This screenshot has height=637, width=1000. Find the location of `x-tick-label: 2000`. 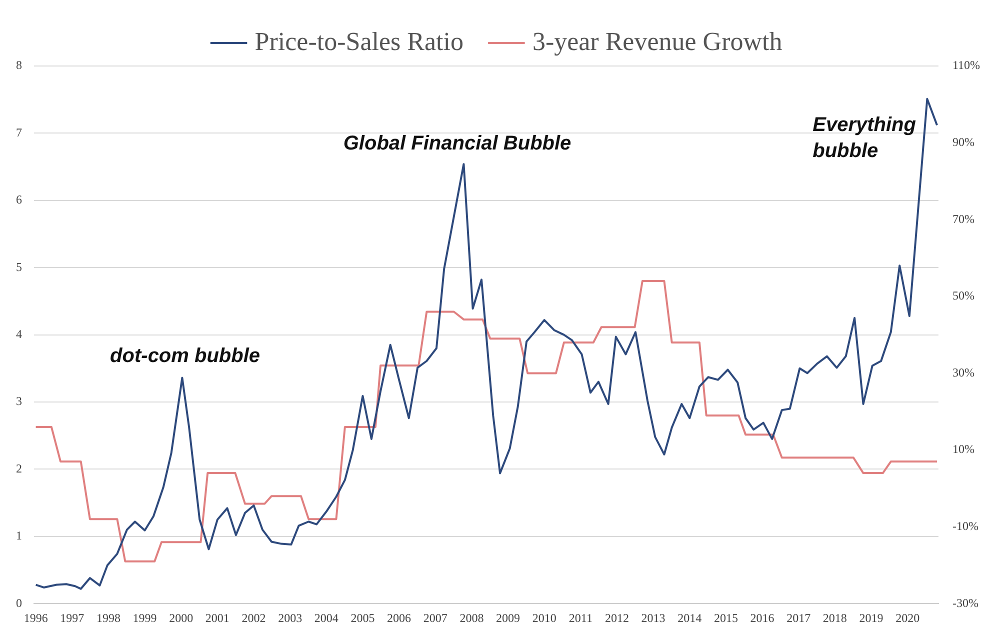

x-tick-label: 2000 is located at coordinates (181, 617).